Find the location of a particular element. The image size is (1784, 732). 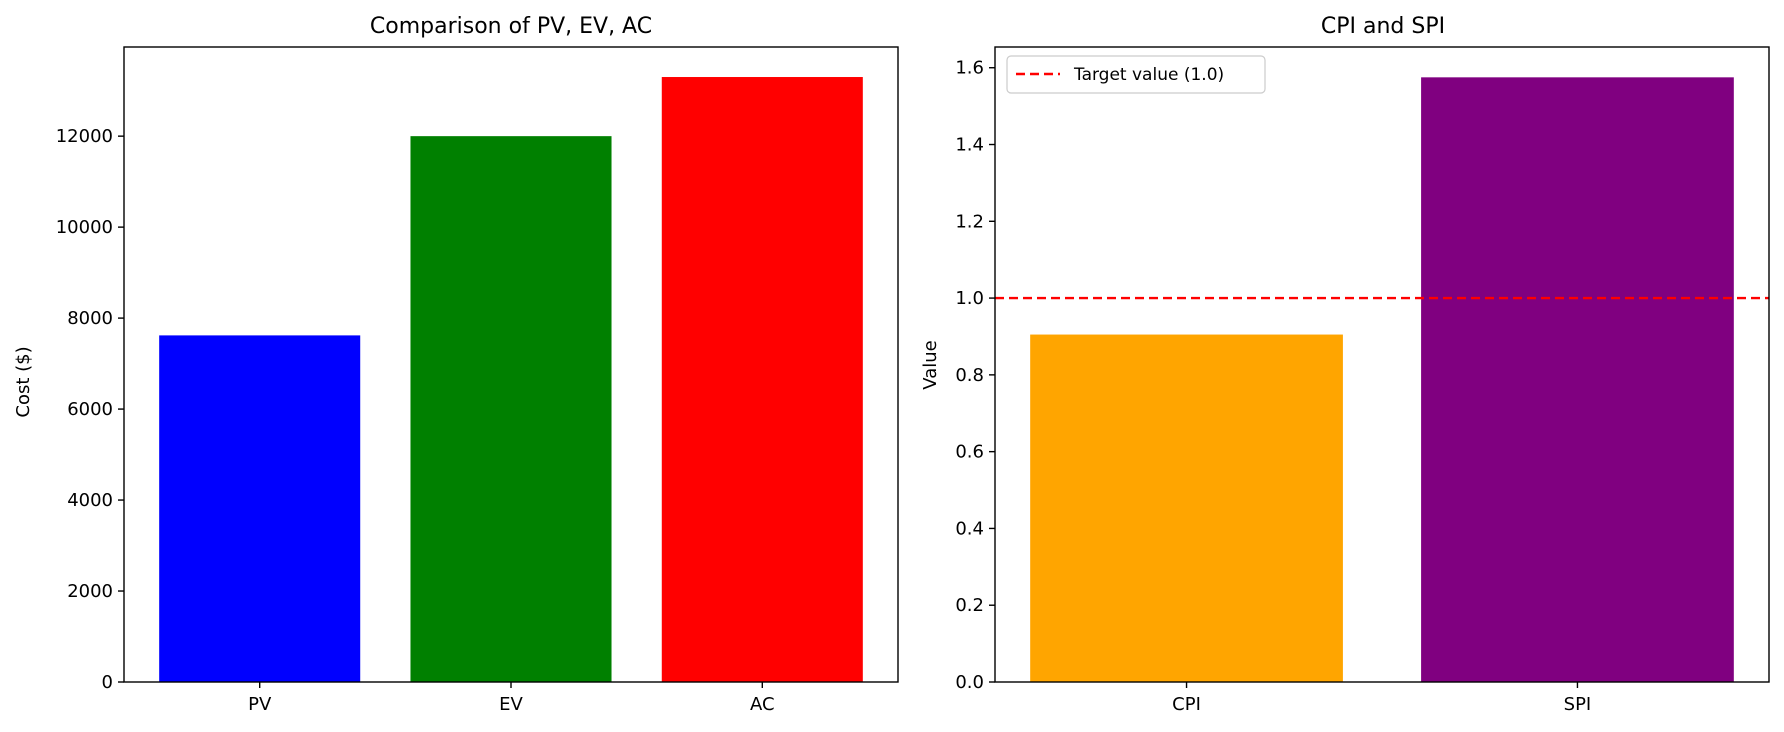

y-tick-label: 1.4 is located at coordinates (969, 145).